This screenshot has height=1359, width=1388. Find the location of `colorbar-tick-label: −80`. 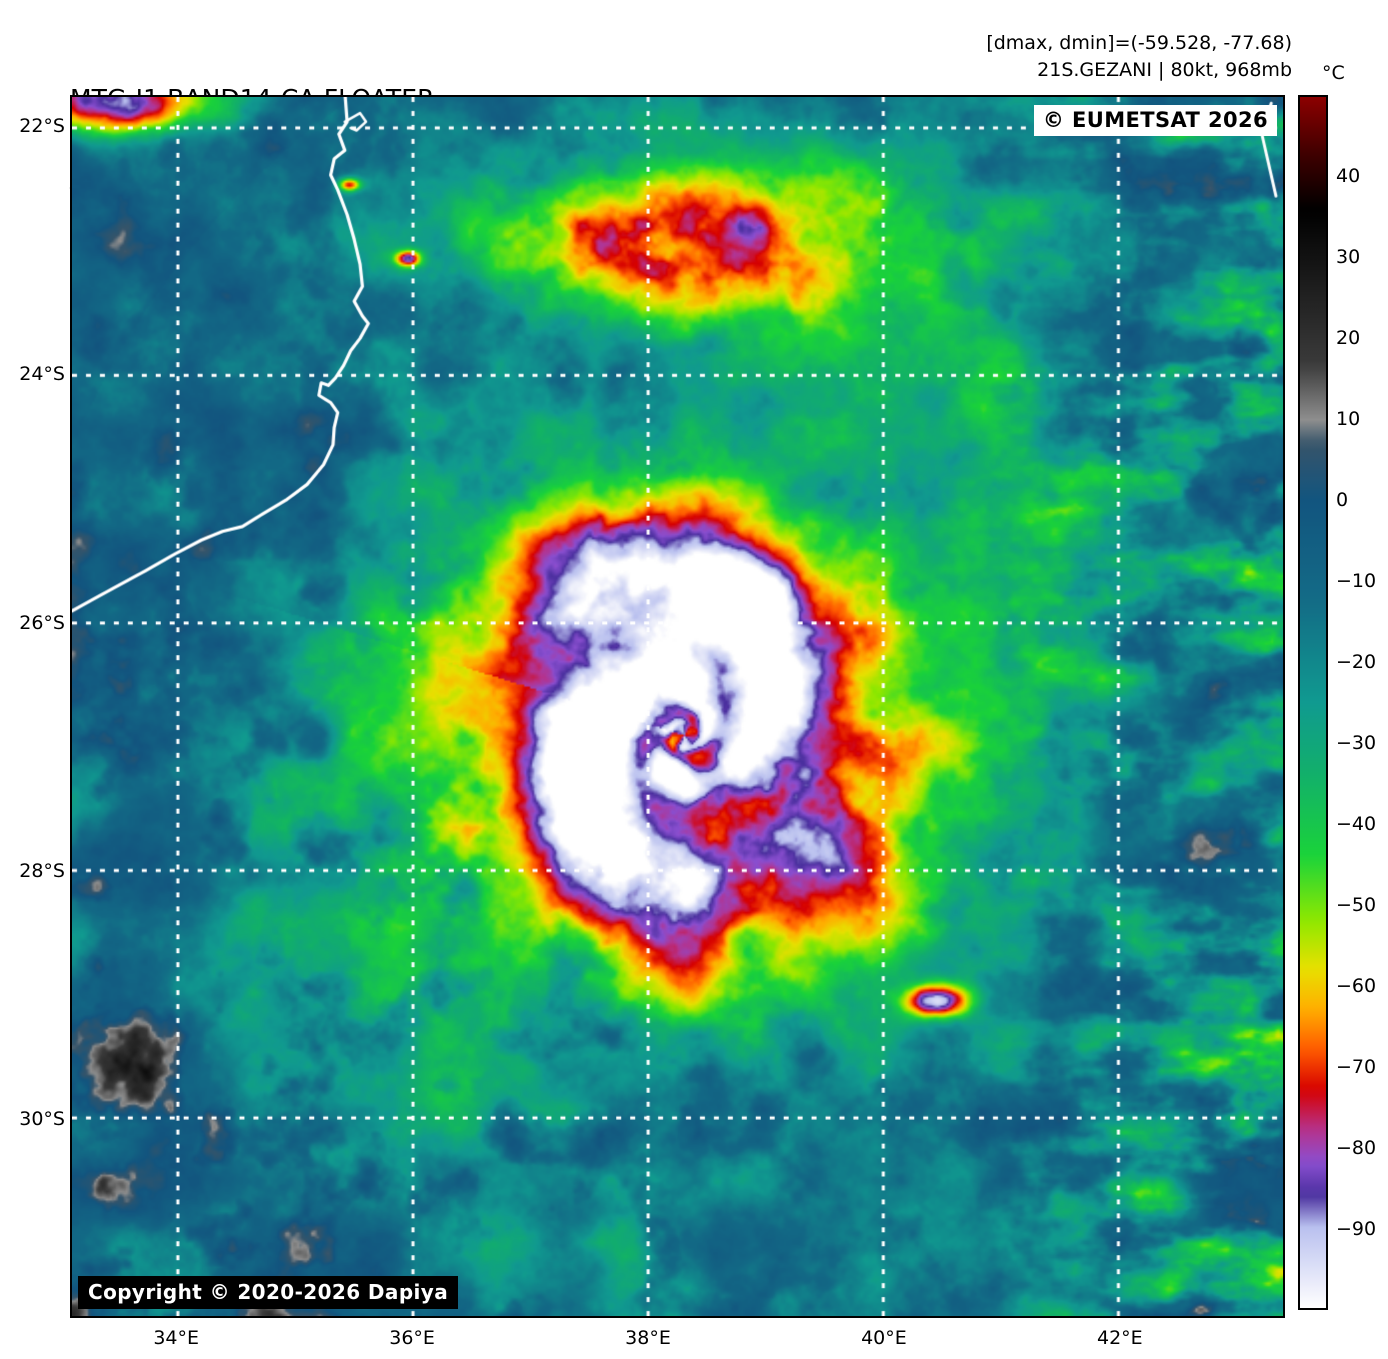

colorbar-tick-label: −80 is located at coordinates (1356, 1148).